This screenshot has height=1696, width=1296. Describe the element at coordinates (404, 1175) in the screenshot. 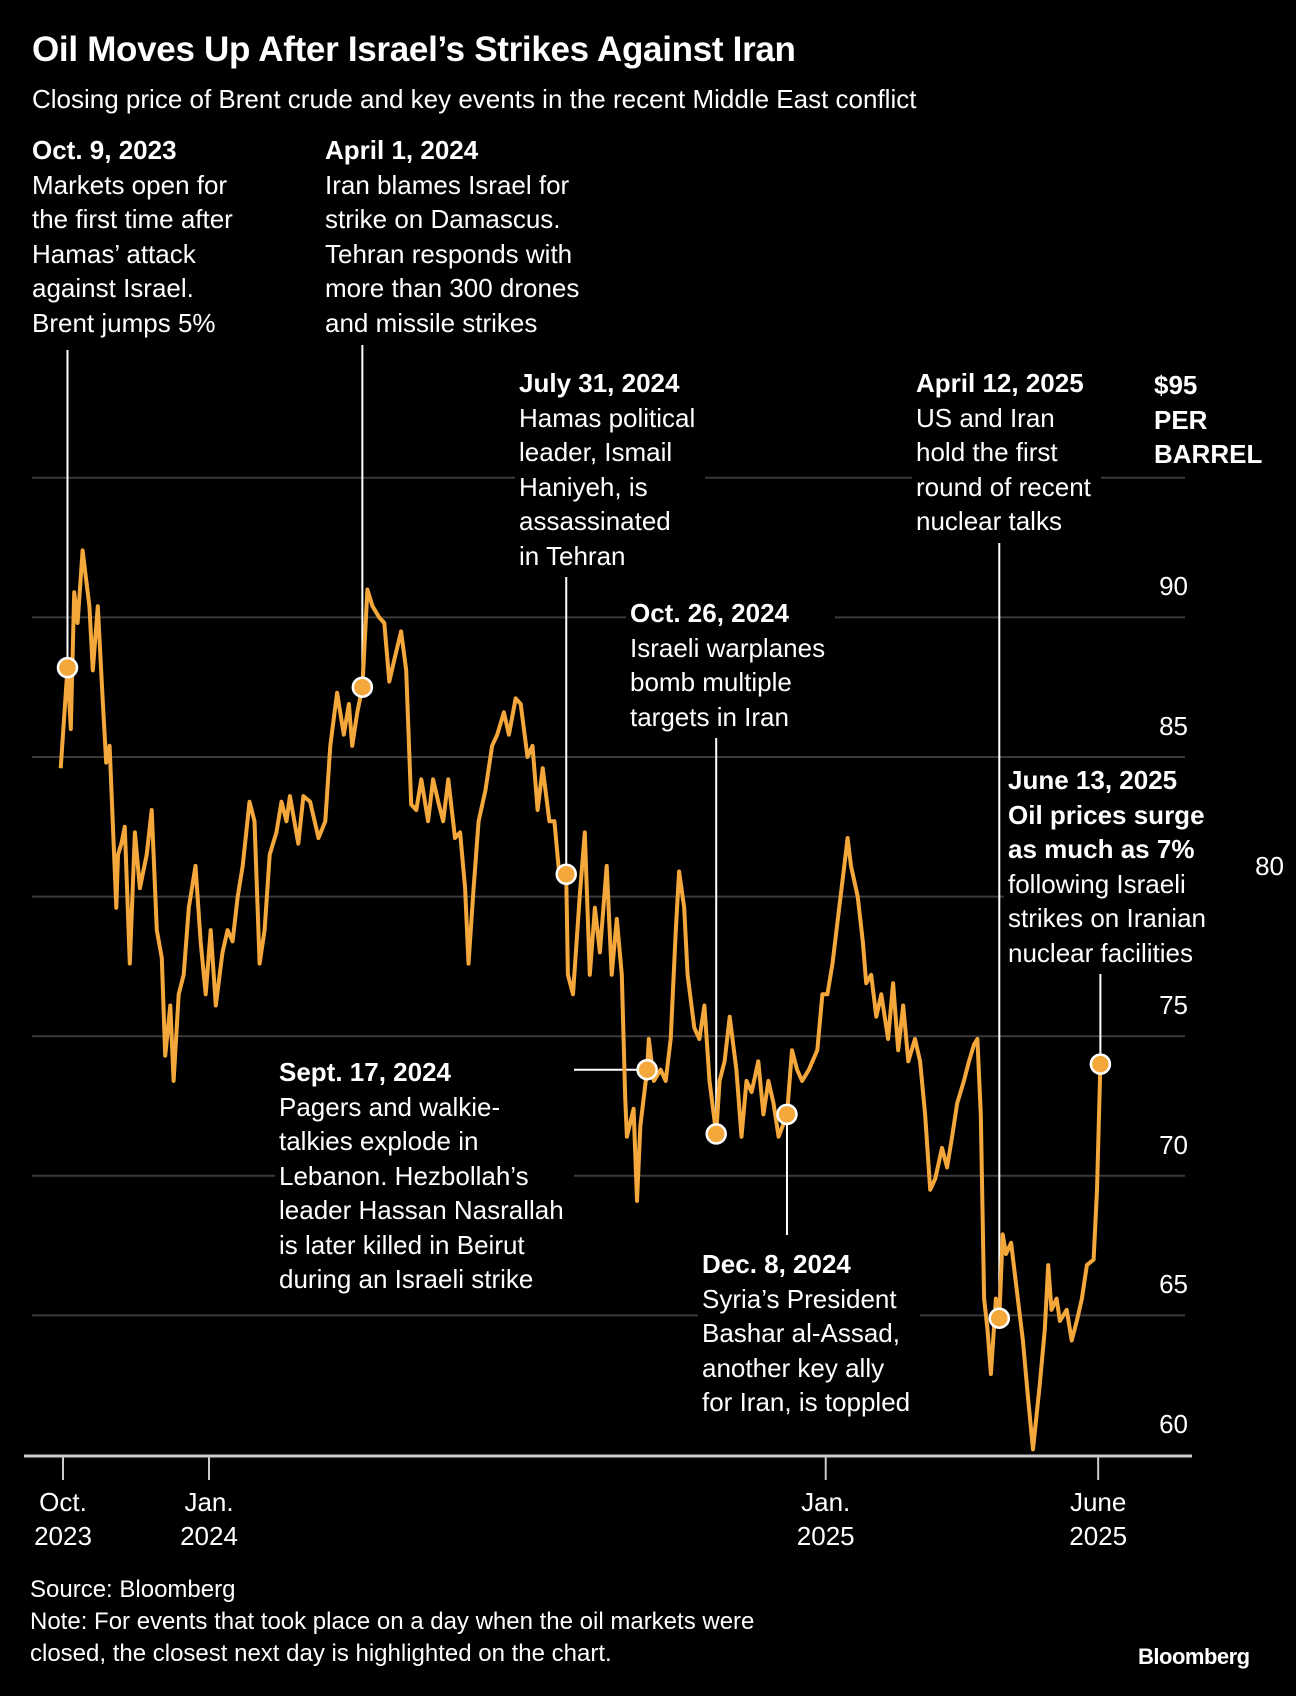

I see `event-text: Lebanon. Hezbollah’s` at that location.